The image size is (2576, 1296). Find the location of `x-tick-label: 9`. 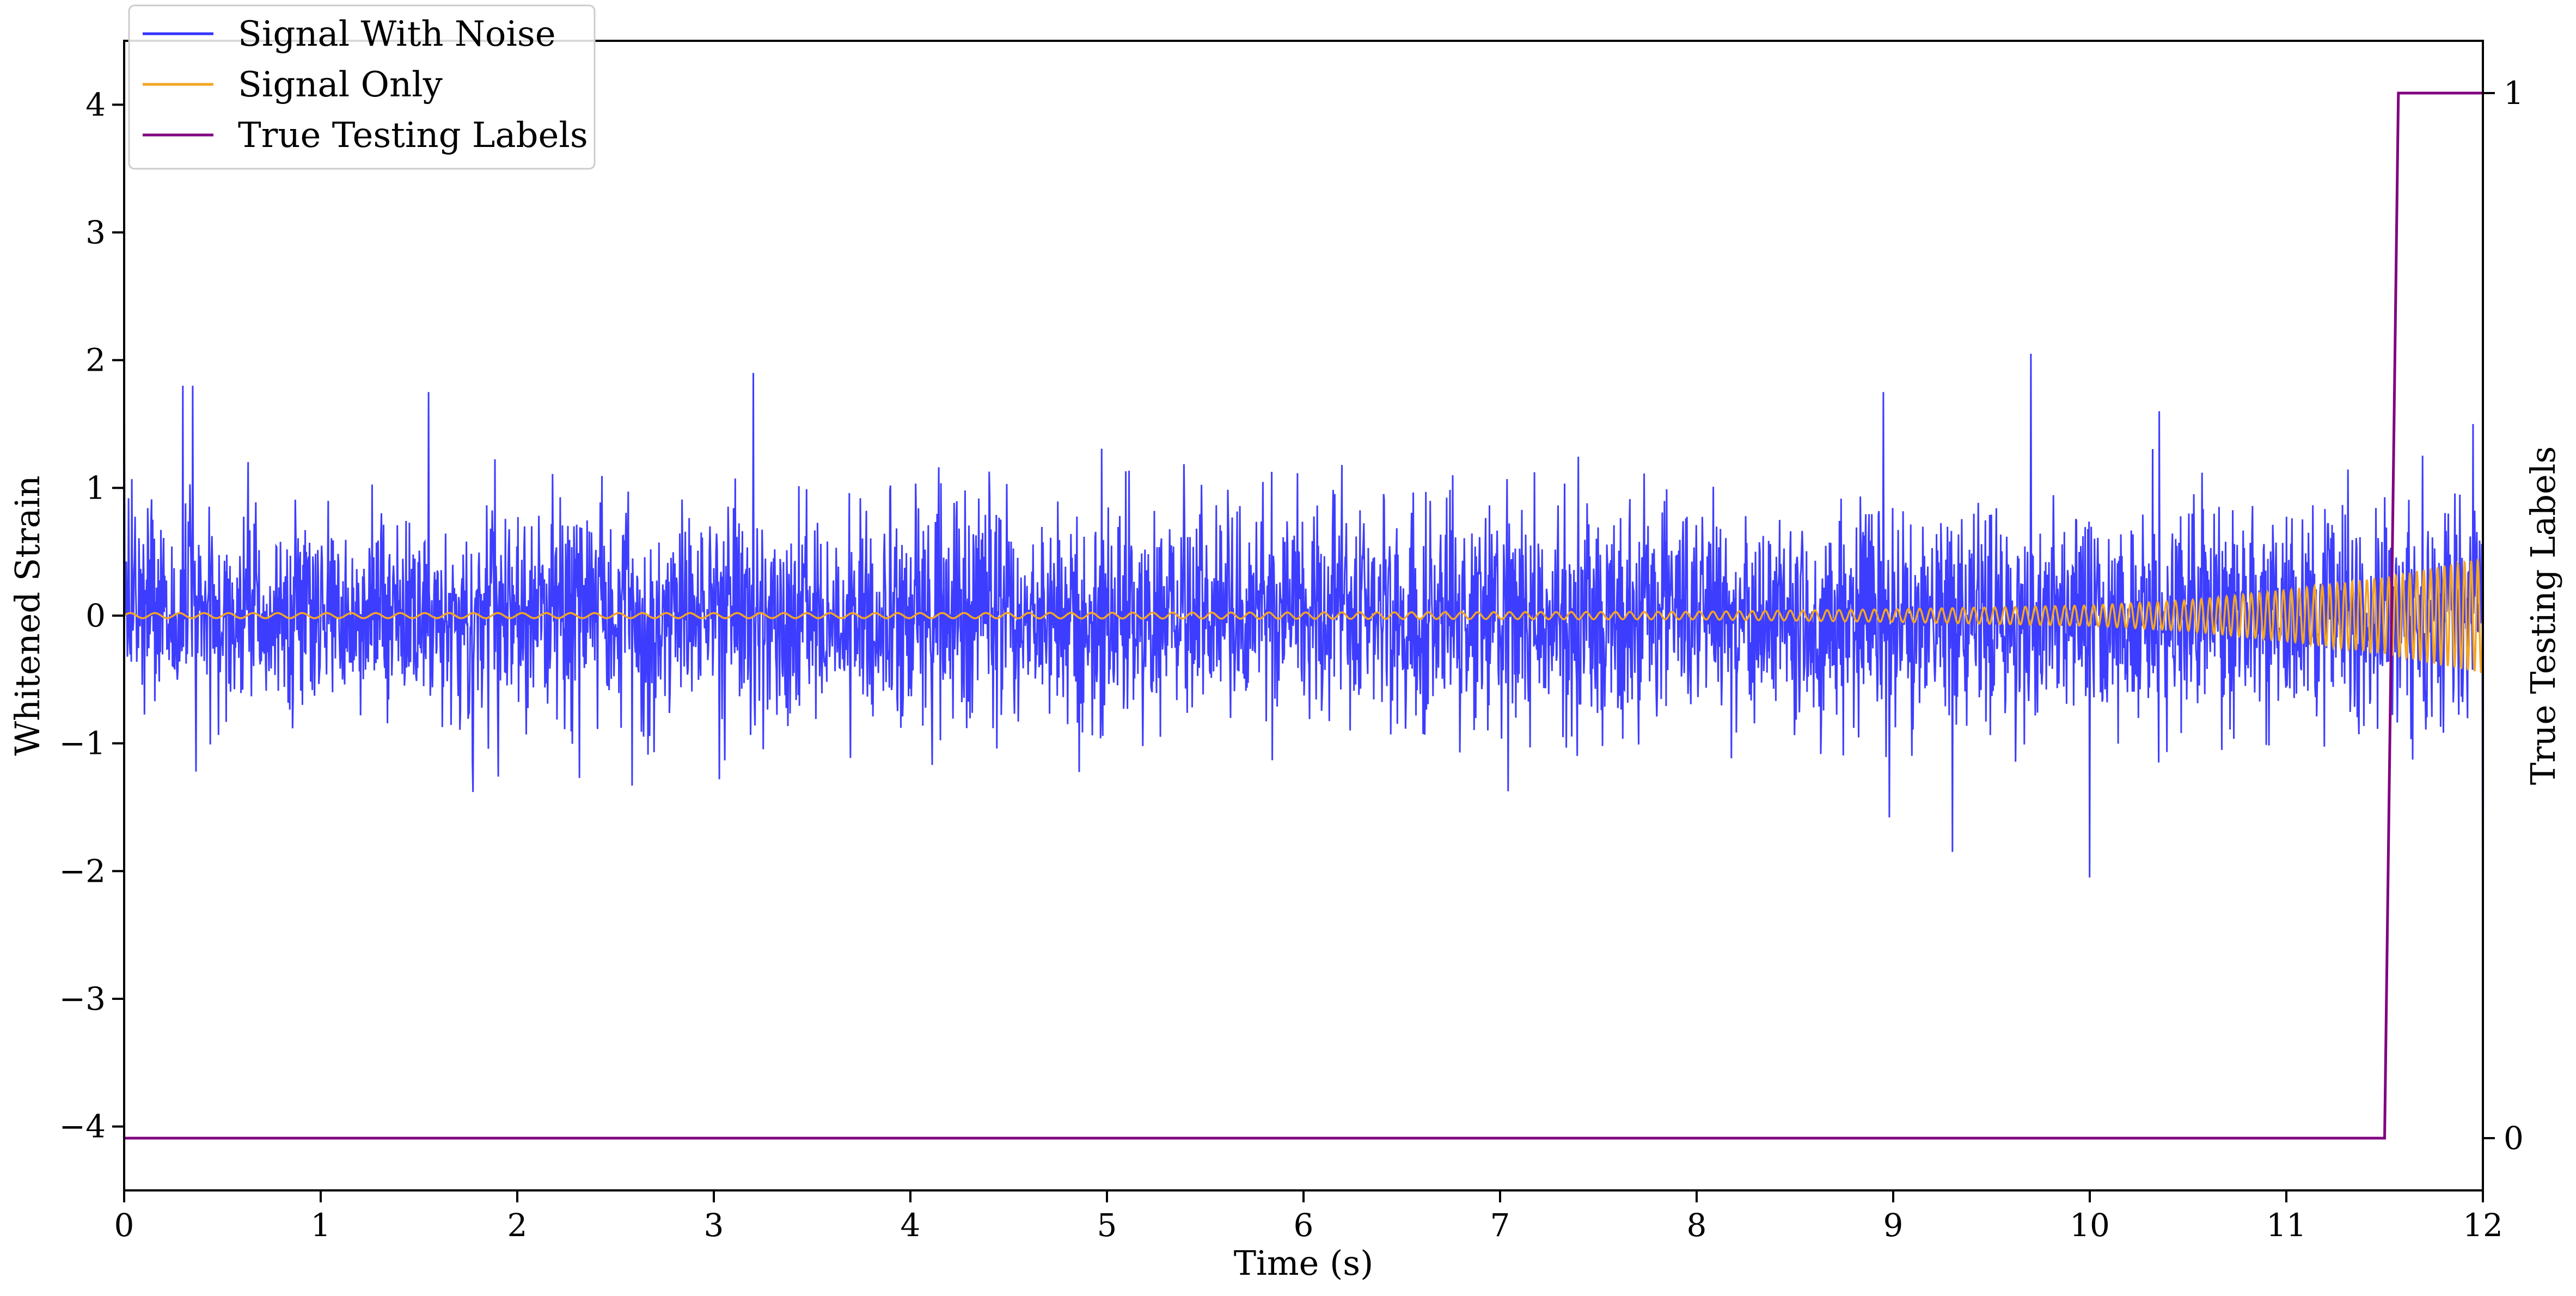

x-tick-label: 9 is located at coordinates (1893, 1226).